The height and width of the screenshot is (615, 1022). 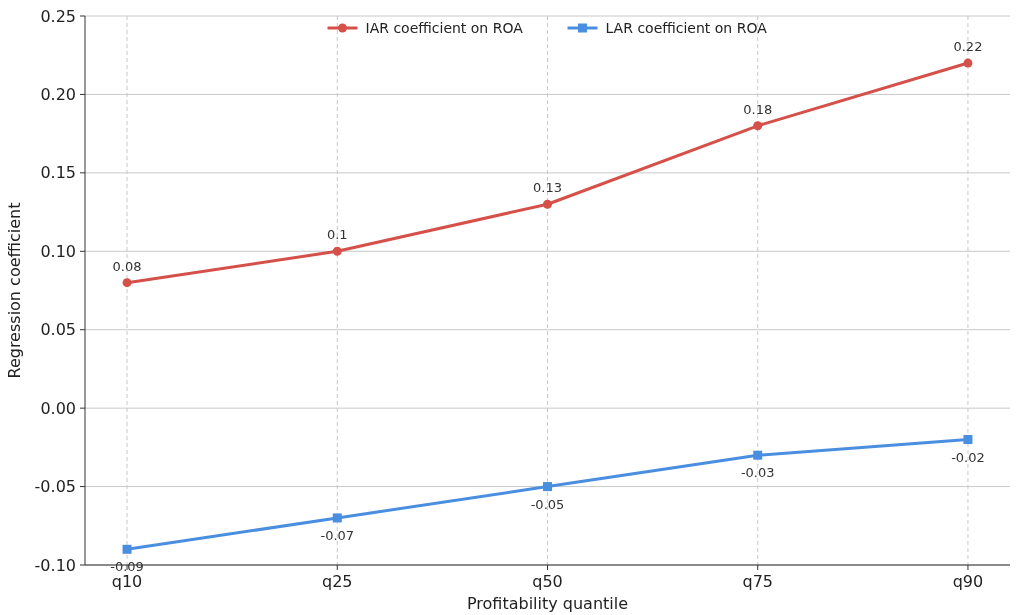 I want to click on data-label: 0.08, so click(x=127, y=266).